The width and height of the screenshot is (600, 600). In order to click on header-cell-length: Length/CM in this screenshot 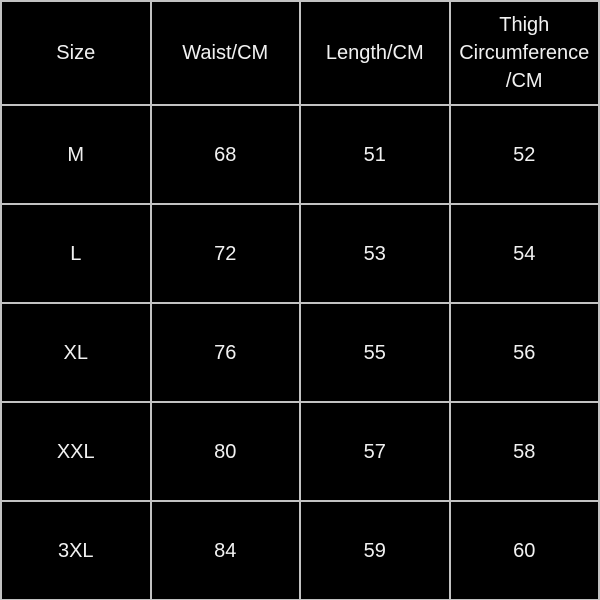, I will do `click(375, 53)`.